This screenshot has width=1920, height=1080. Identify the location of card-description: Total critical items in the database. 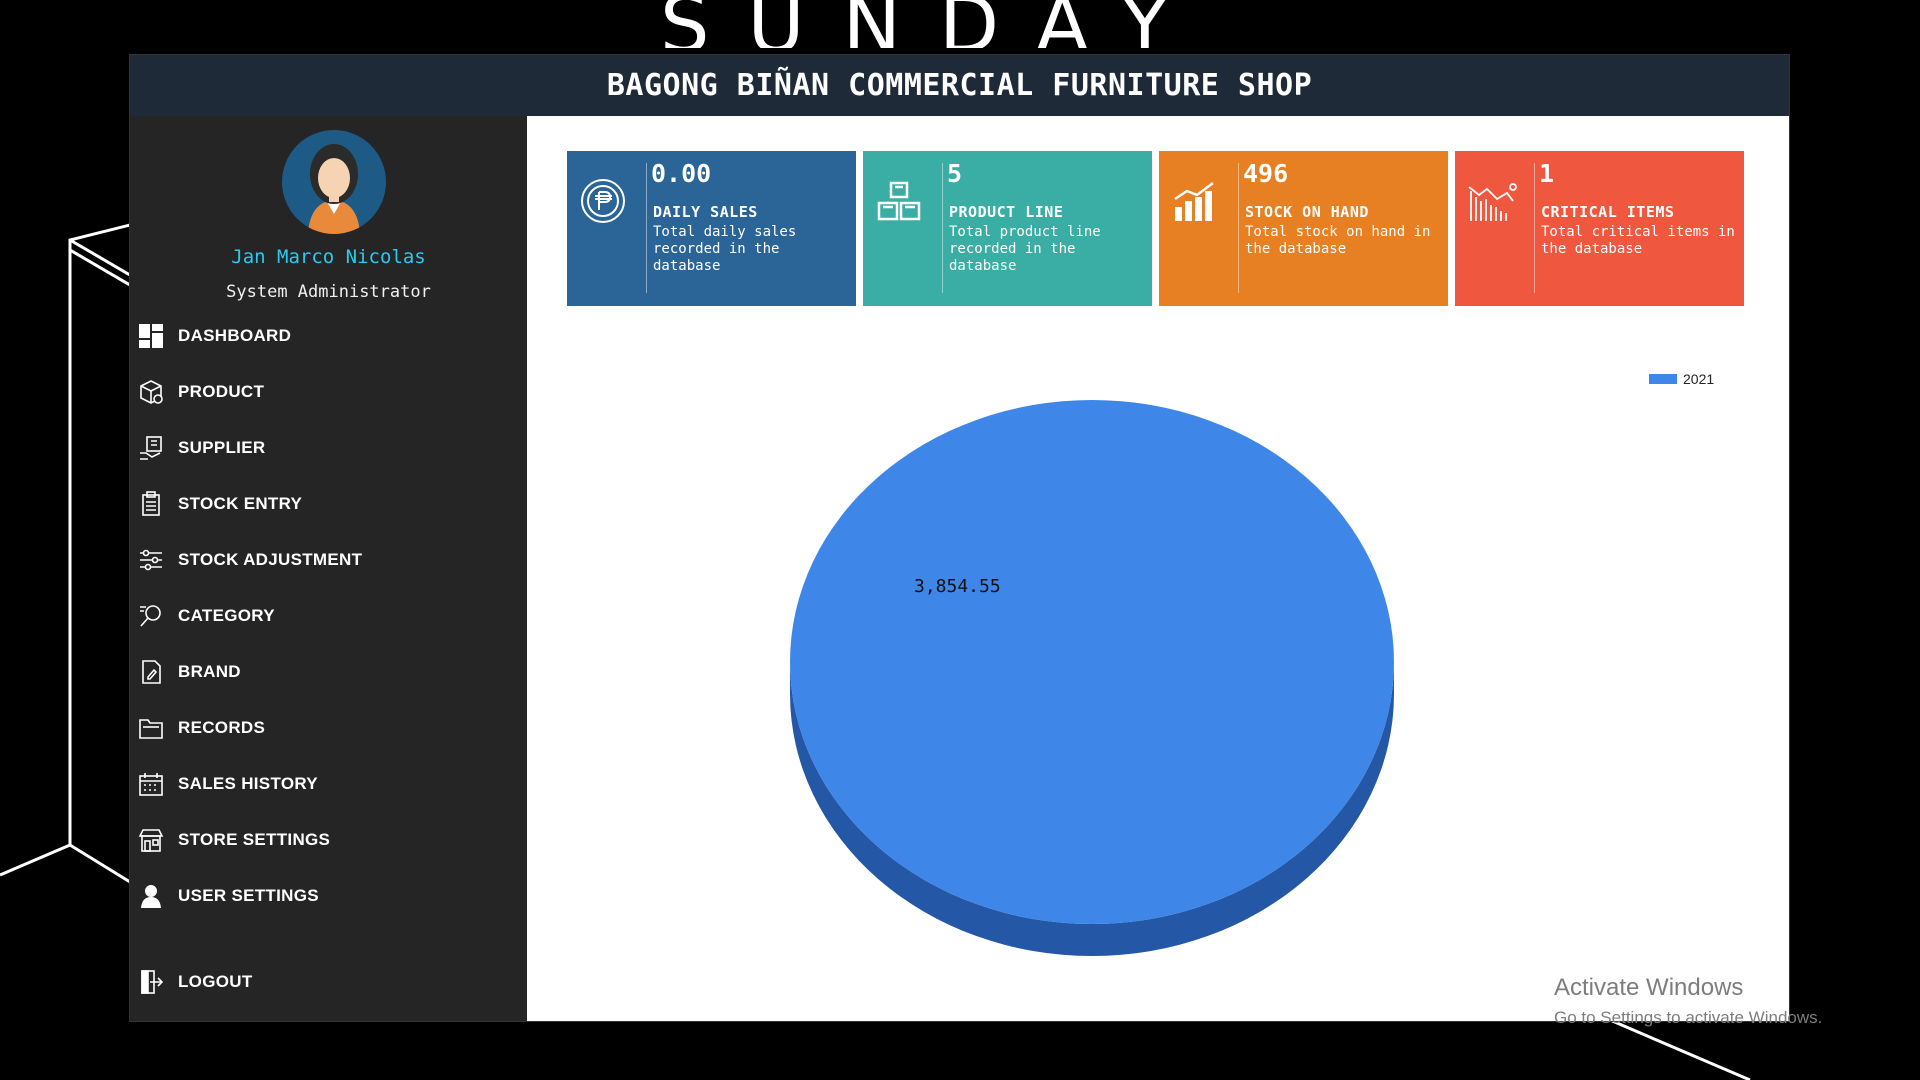
(1638, 240).